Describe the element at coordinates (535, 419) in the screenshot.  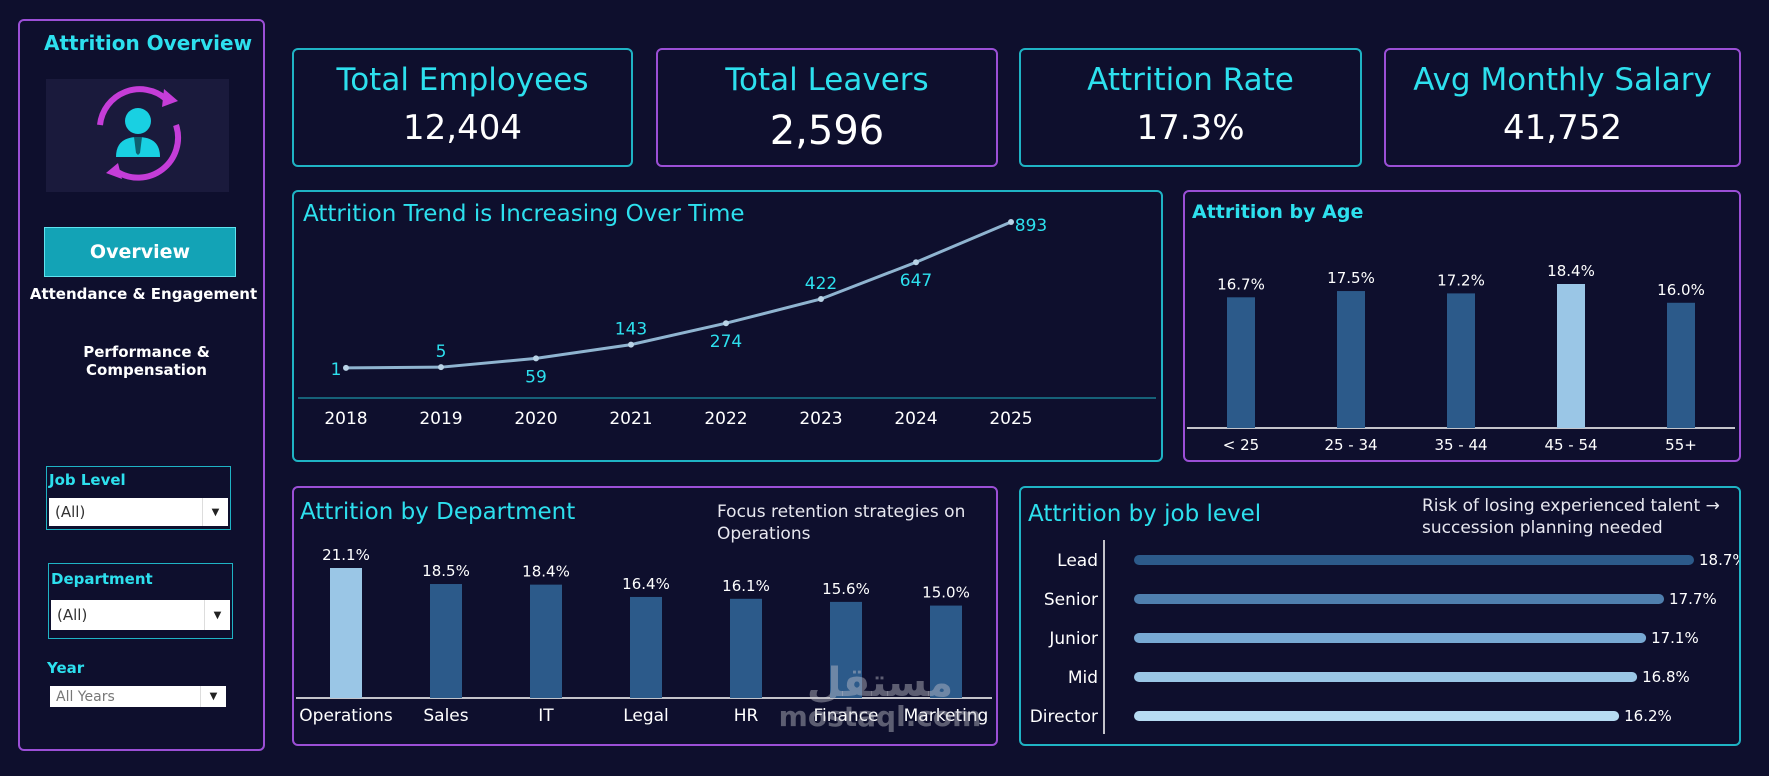
I see `trend-x-tick: 2020` at that location.